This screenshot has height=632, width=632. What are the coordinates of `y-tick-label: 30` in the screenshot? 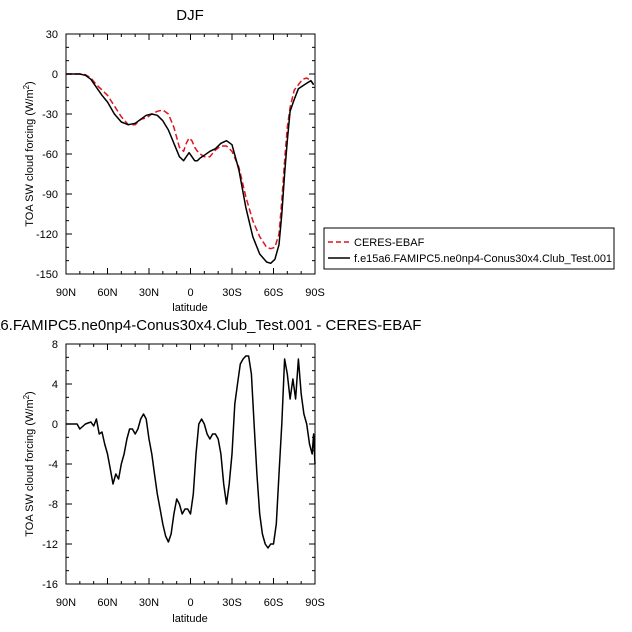 It's located at (52, 35).